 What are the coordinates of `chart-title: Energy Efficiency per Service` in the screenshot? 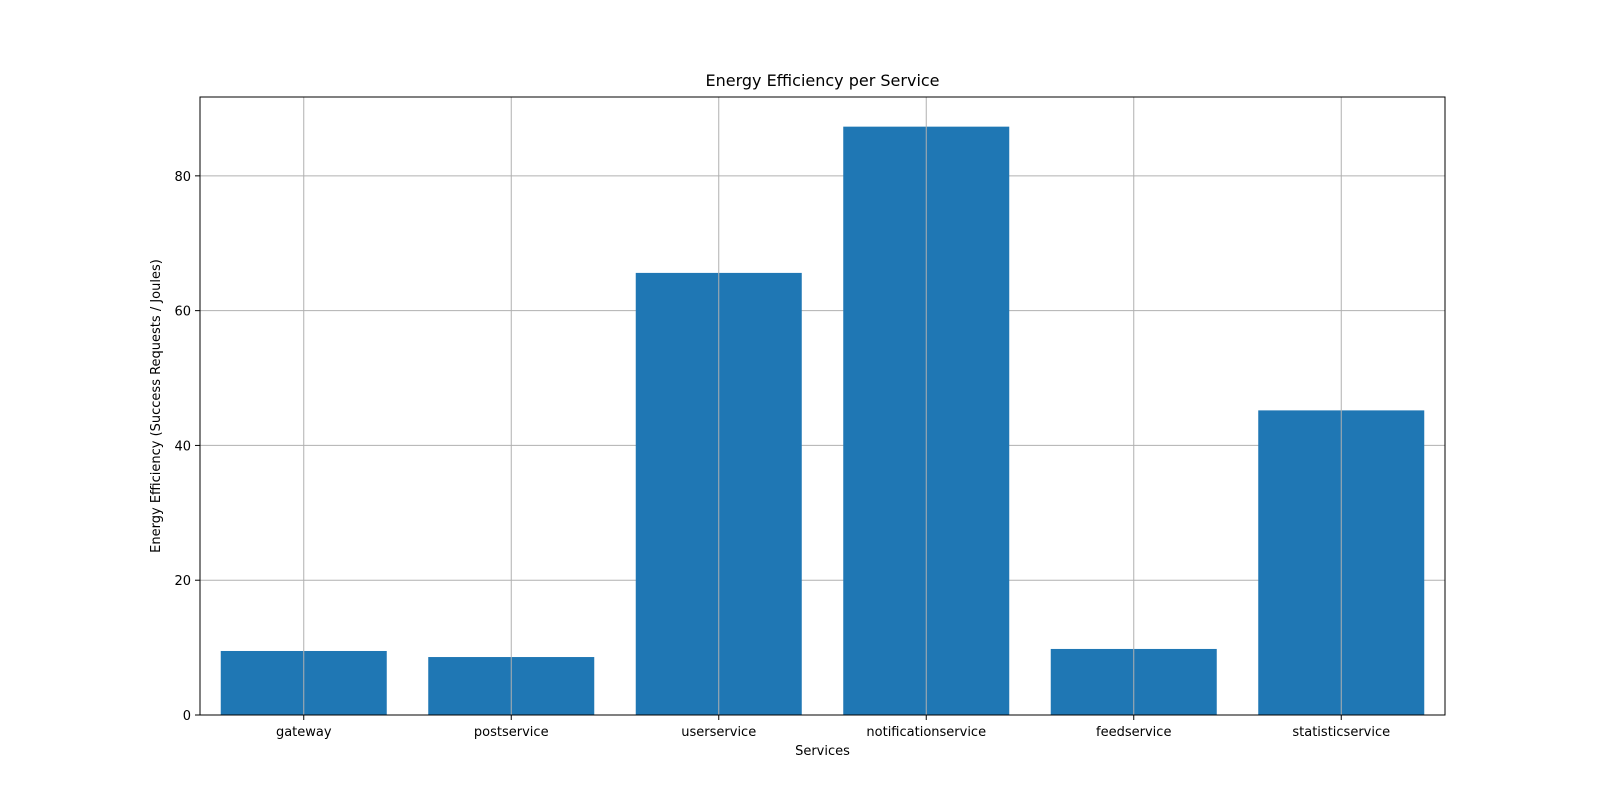 It's located at (822, 80).